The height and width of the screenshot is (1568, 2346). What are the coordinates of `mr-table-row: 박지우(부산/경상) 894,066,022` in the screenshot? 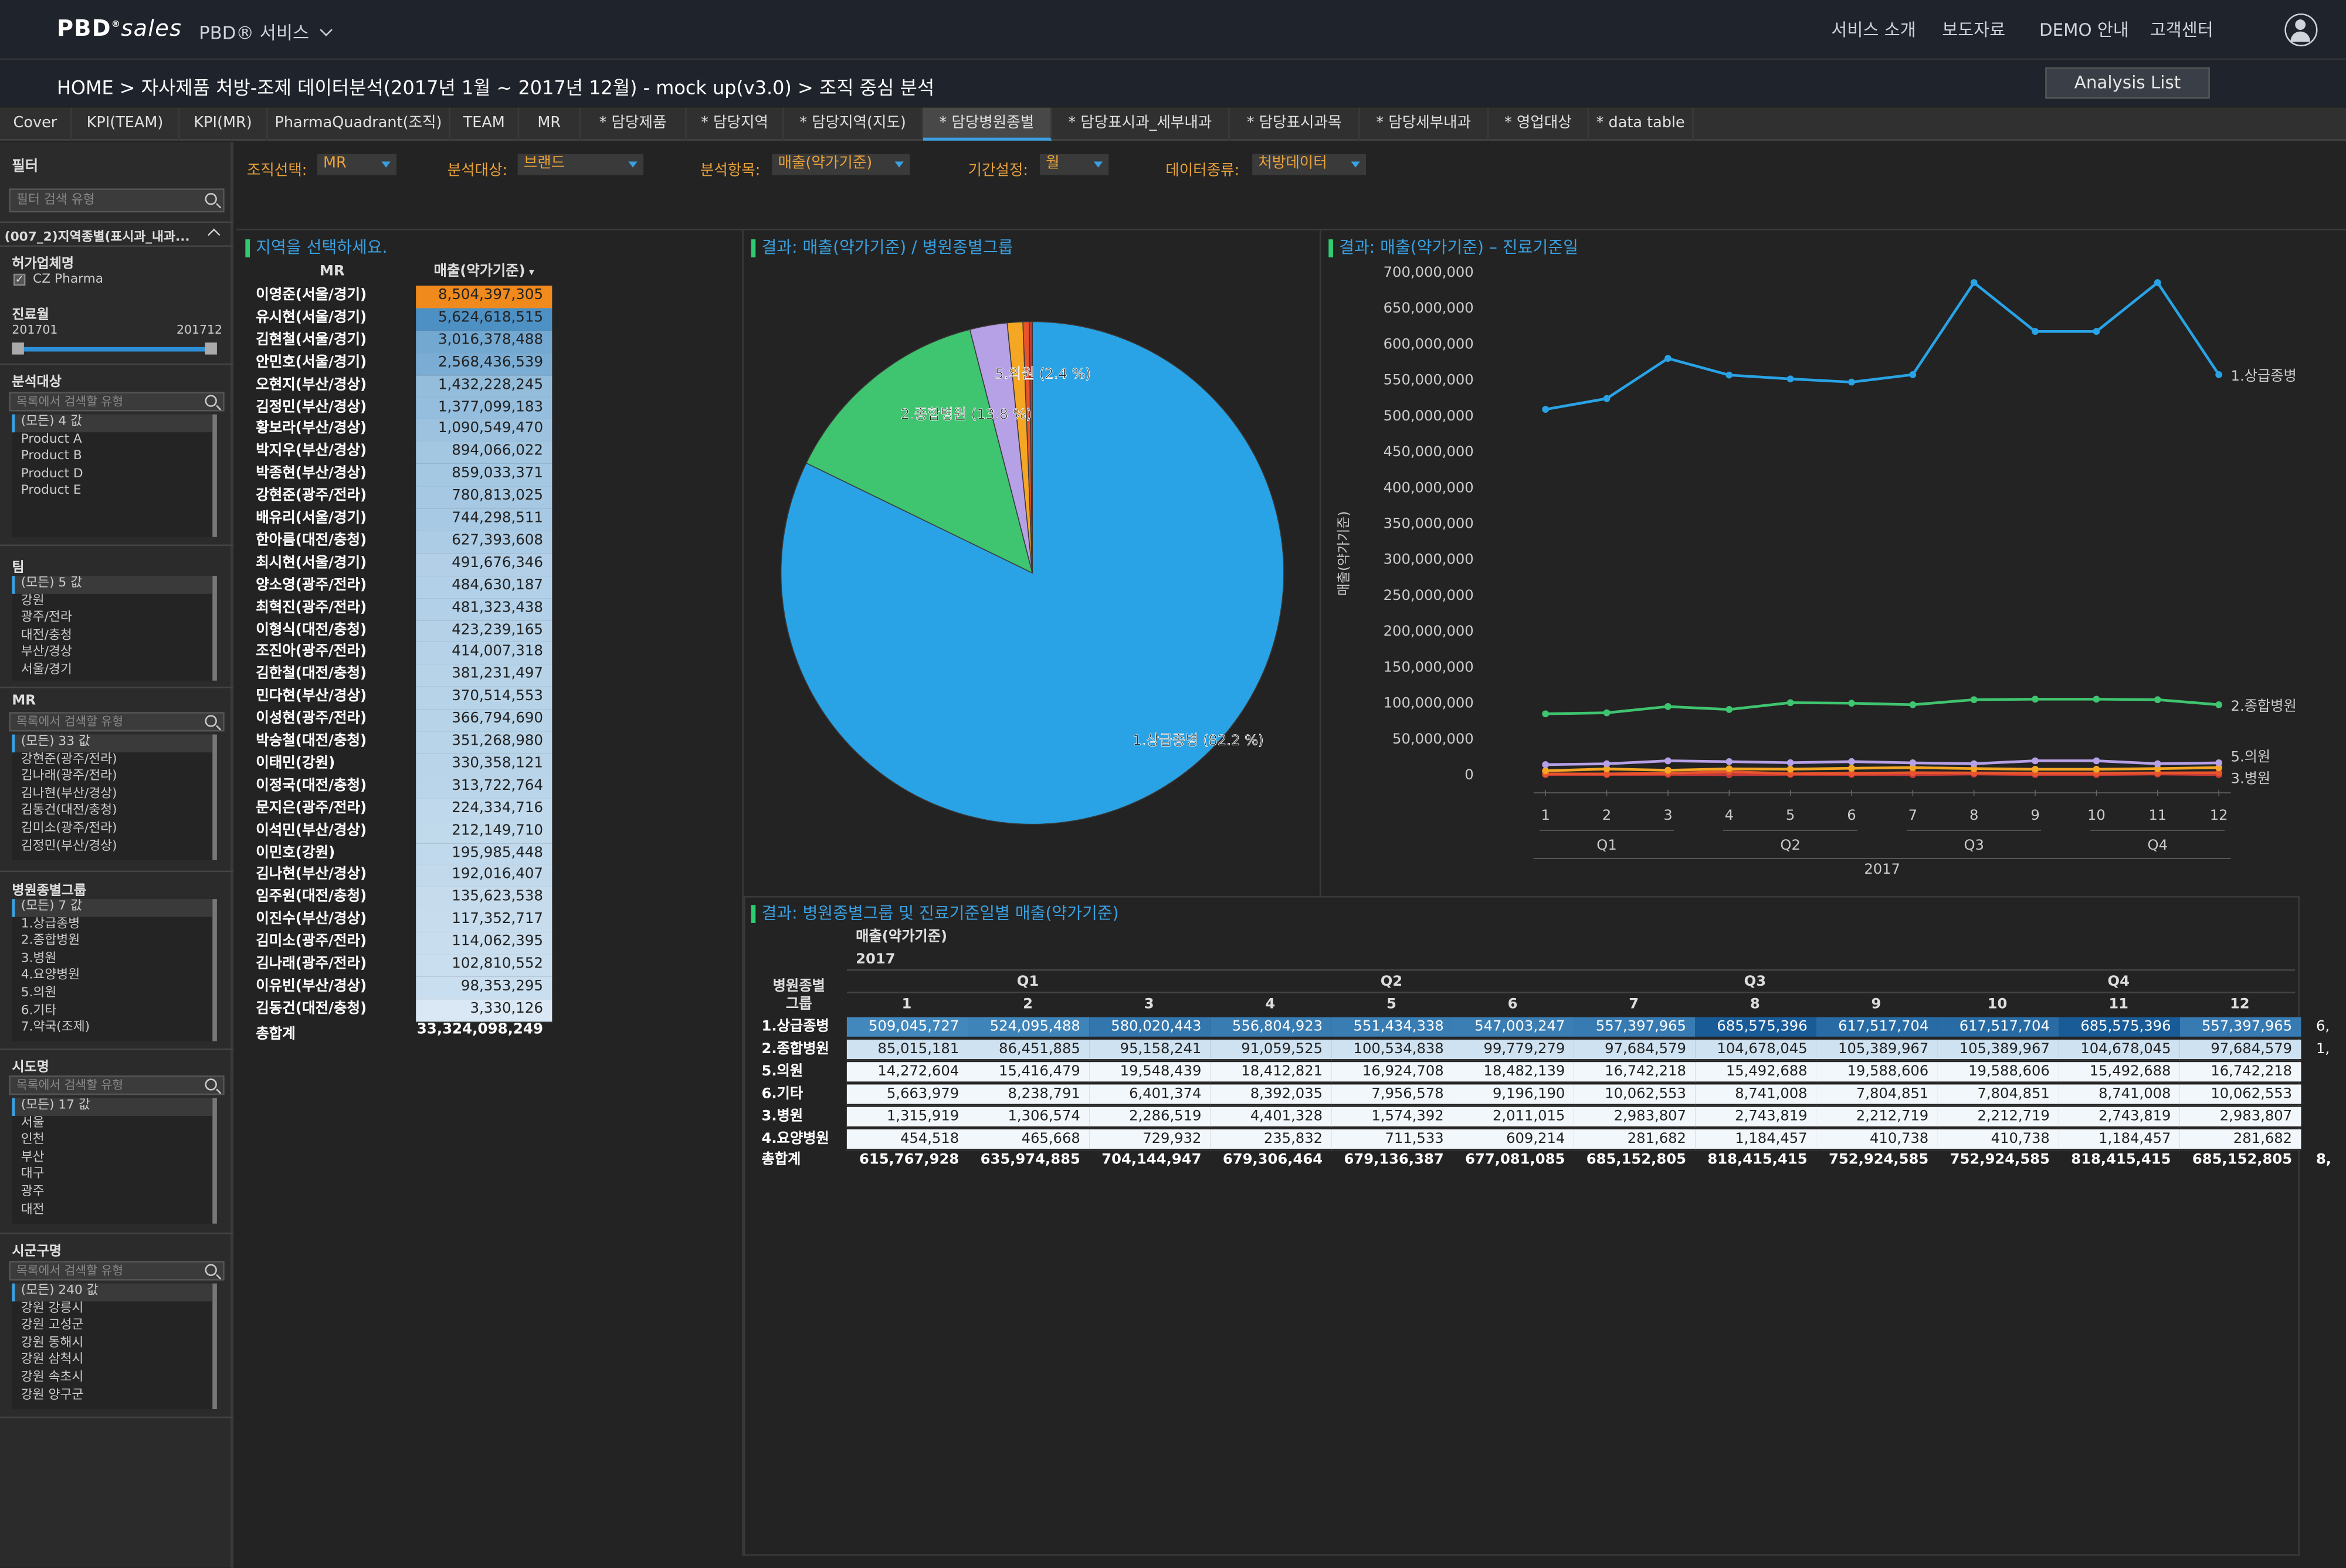 It's located at (401, 454).